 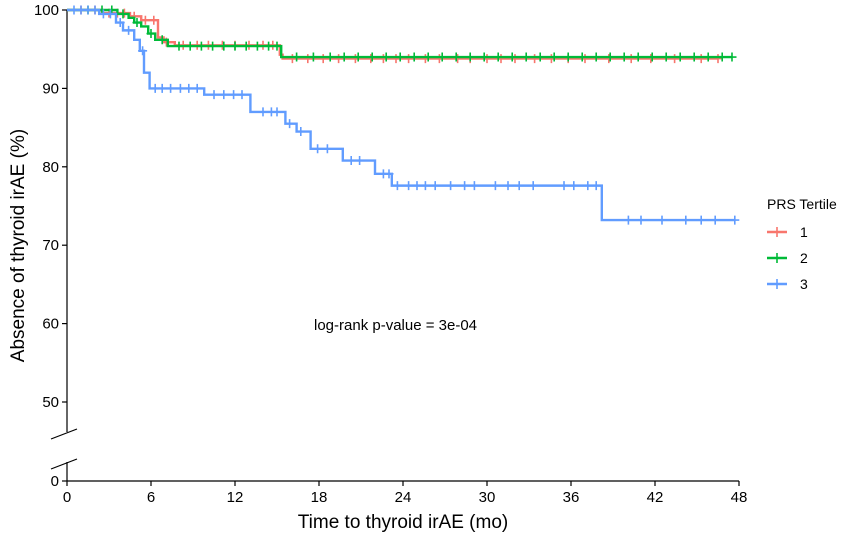 I want to click on legend-items: 1 2 3, so click(x=787, y=258).